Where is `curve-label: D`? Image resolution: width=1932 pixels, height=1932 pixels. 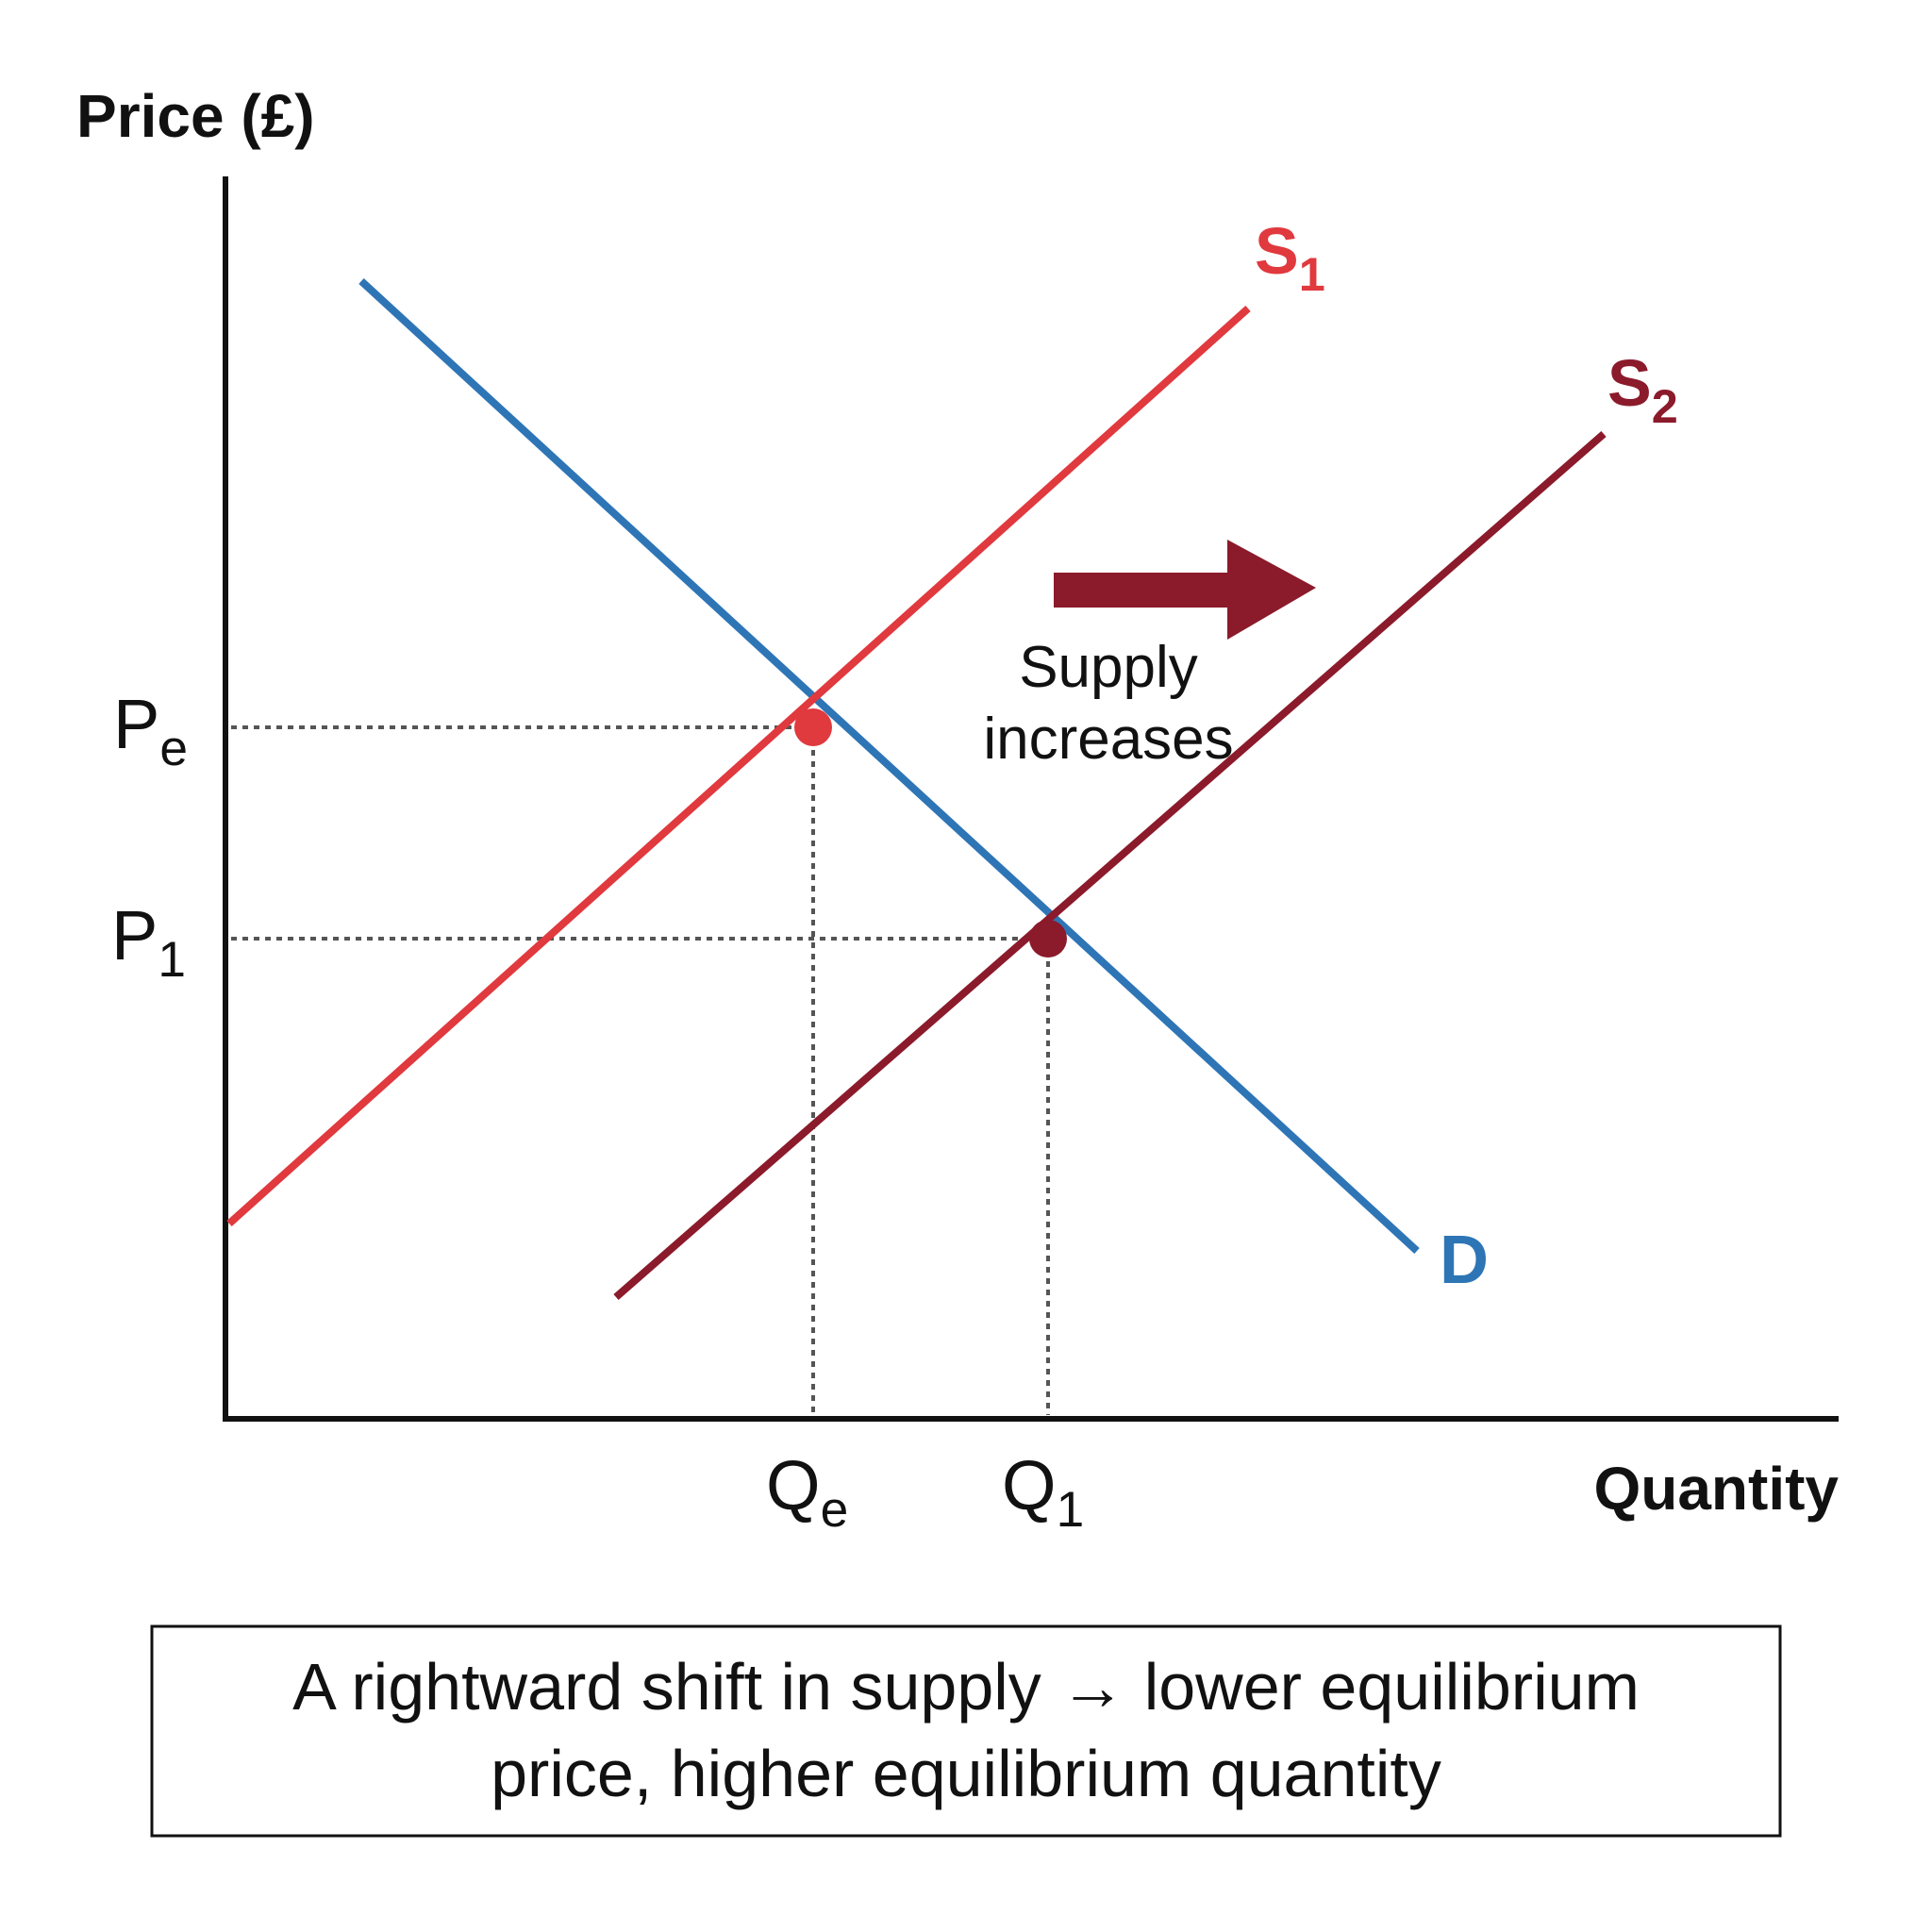
curve-label: D is located at coordinates (1464, 1260).